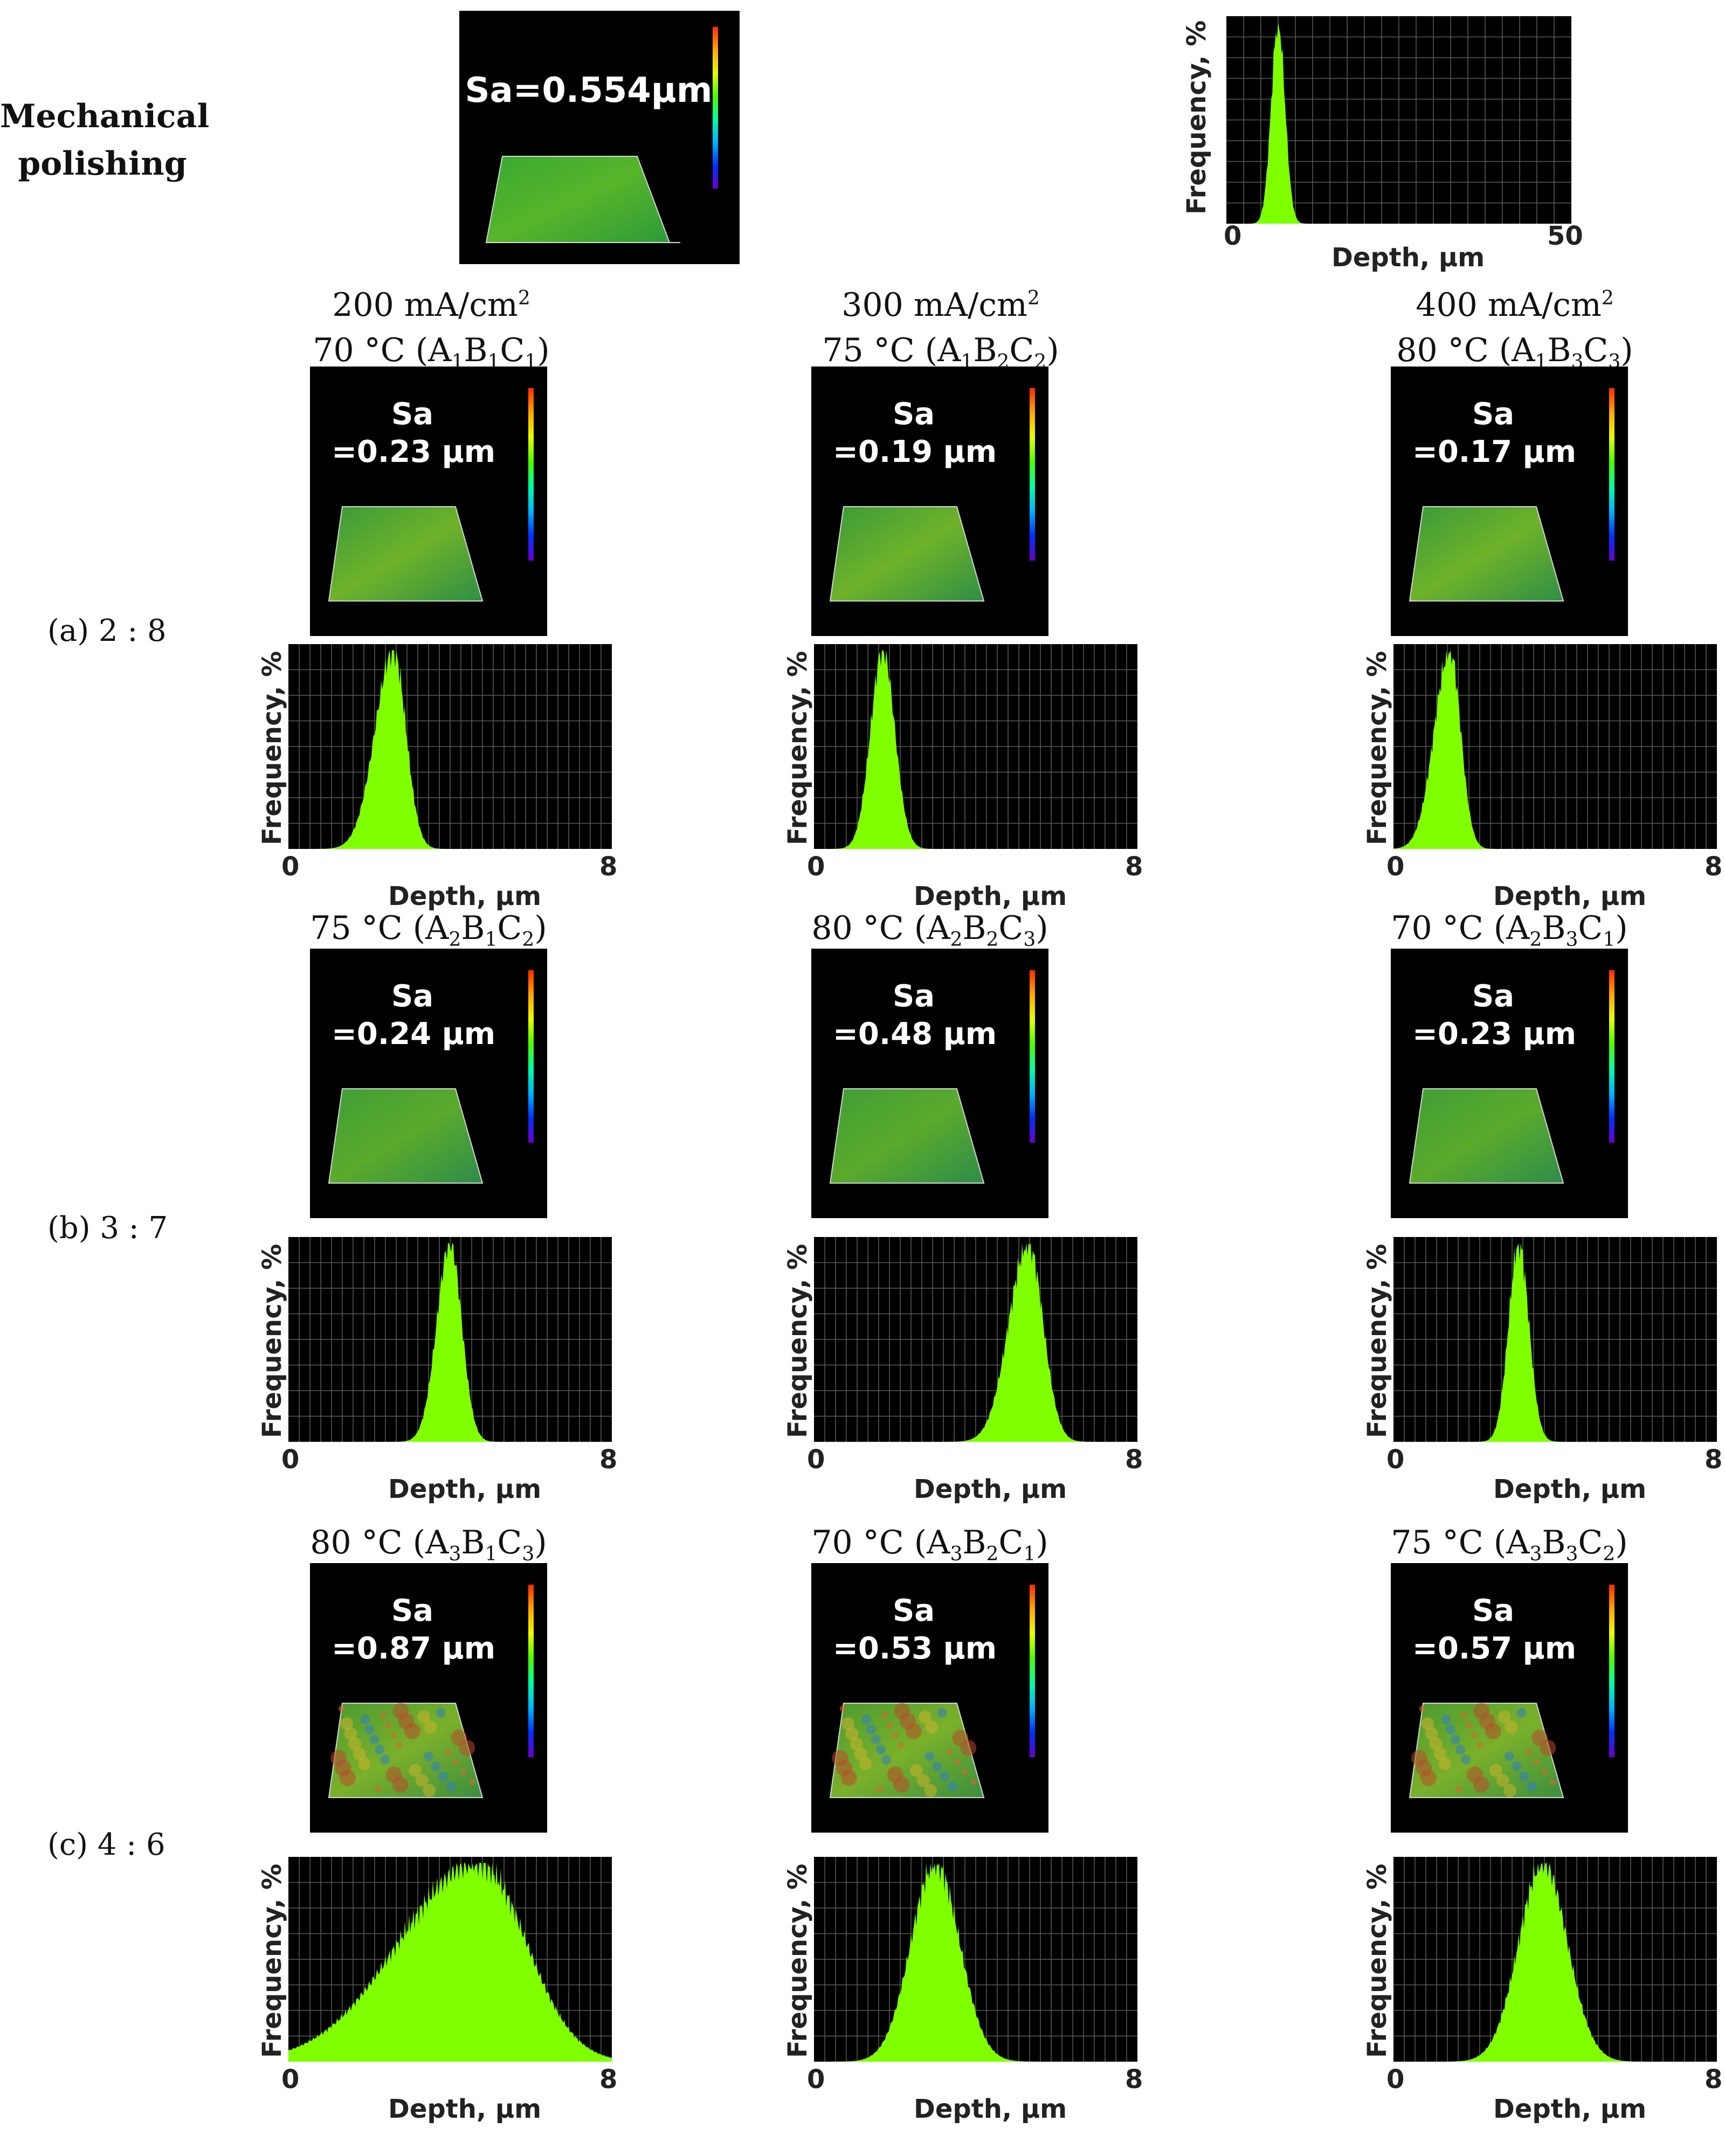 The height and width of the screenshot is (2156, 1725). Describe the element at coordinates (104, 140) in the screenshot. I see `mechanical-label: Mechanical polishing` at that location.